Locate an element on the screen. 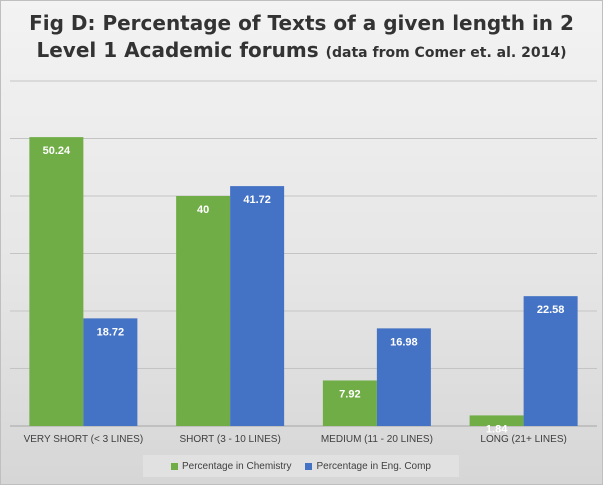  data-label: 50.24 is located at coordinates (57, 151).